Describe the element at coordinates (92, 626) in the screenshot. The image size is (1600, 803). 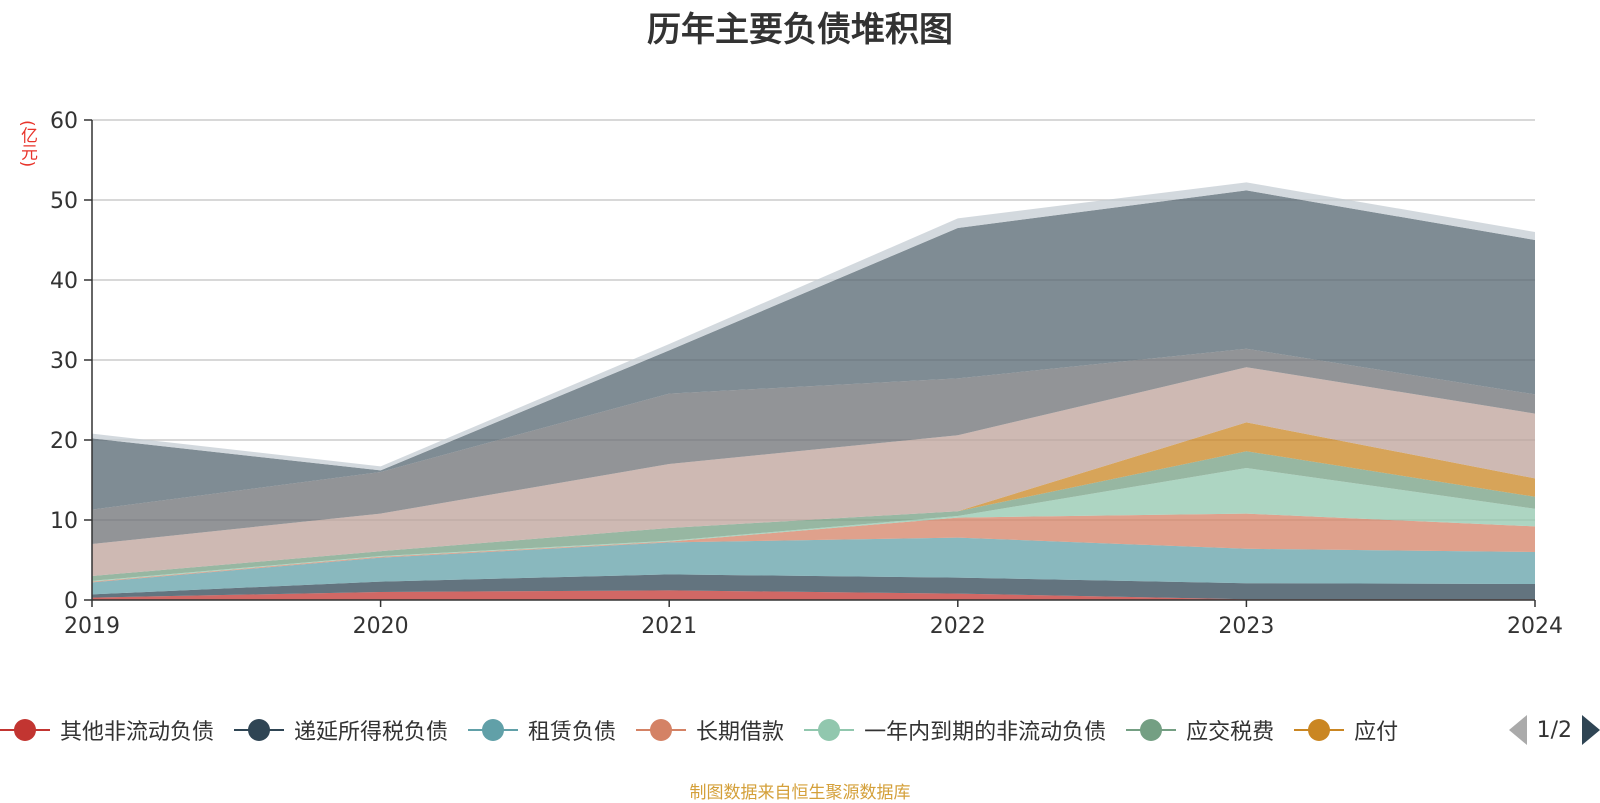
I see `x-tick-label: 2019` at that location.